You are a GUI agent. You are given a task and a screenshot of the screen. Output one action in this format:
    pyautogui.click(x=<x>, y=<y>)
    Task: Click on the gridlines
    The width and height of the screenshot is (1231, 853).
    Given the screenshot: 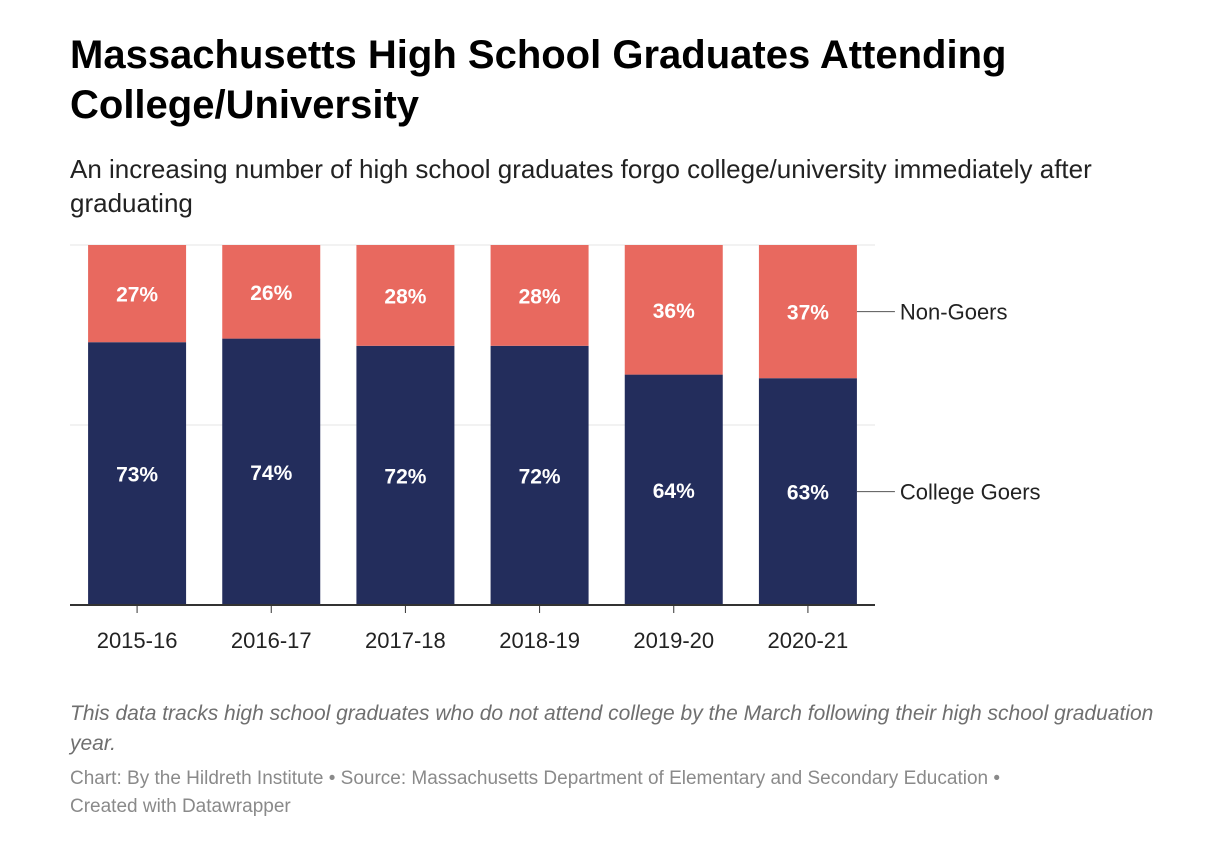 What is the action you would take?
    pyautogui.click(x=472, y=335)
    